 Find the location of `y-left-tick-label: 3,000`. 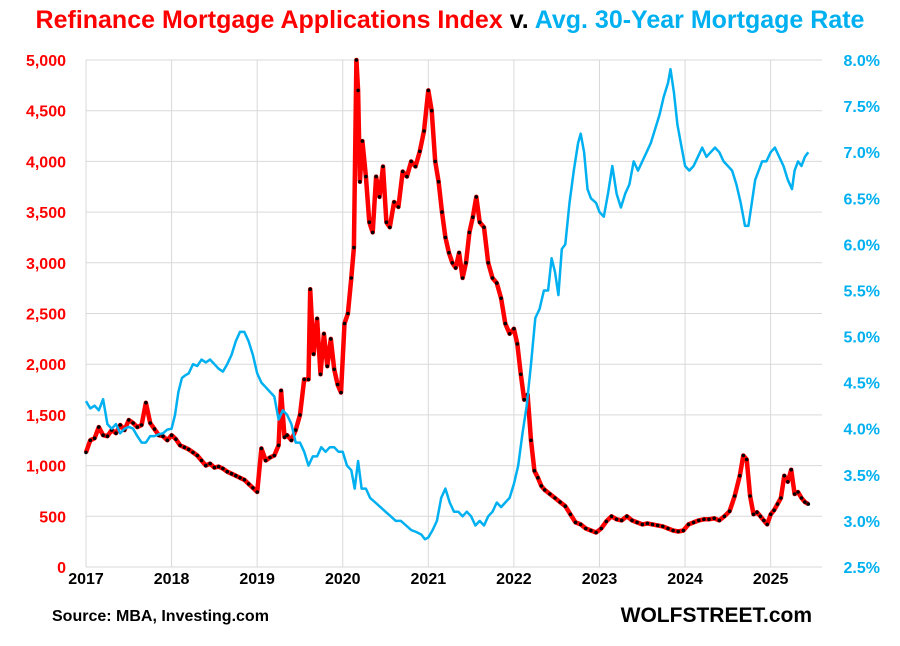

y-left-tick-label: 3,000 is located at coordinates (46, 264).